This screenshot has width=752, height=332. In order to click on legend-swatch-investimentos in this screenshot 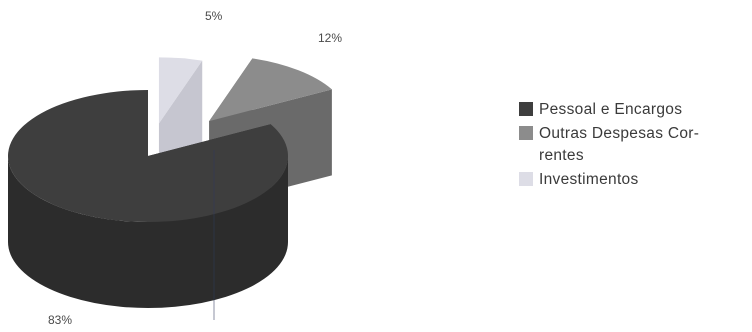, I will do `click(526, 179)`.